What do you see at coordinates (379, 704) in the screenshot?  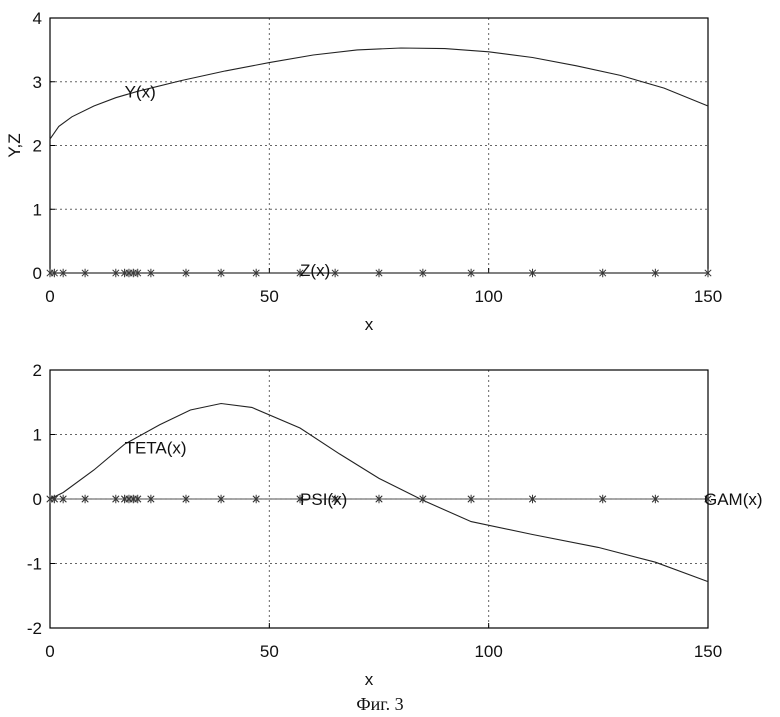 I see `figure-caption: Фиг. 3` at bounding box center [379, 704].